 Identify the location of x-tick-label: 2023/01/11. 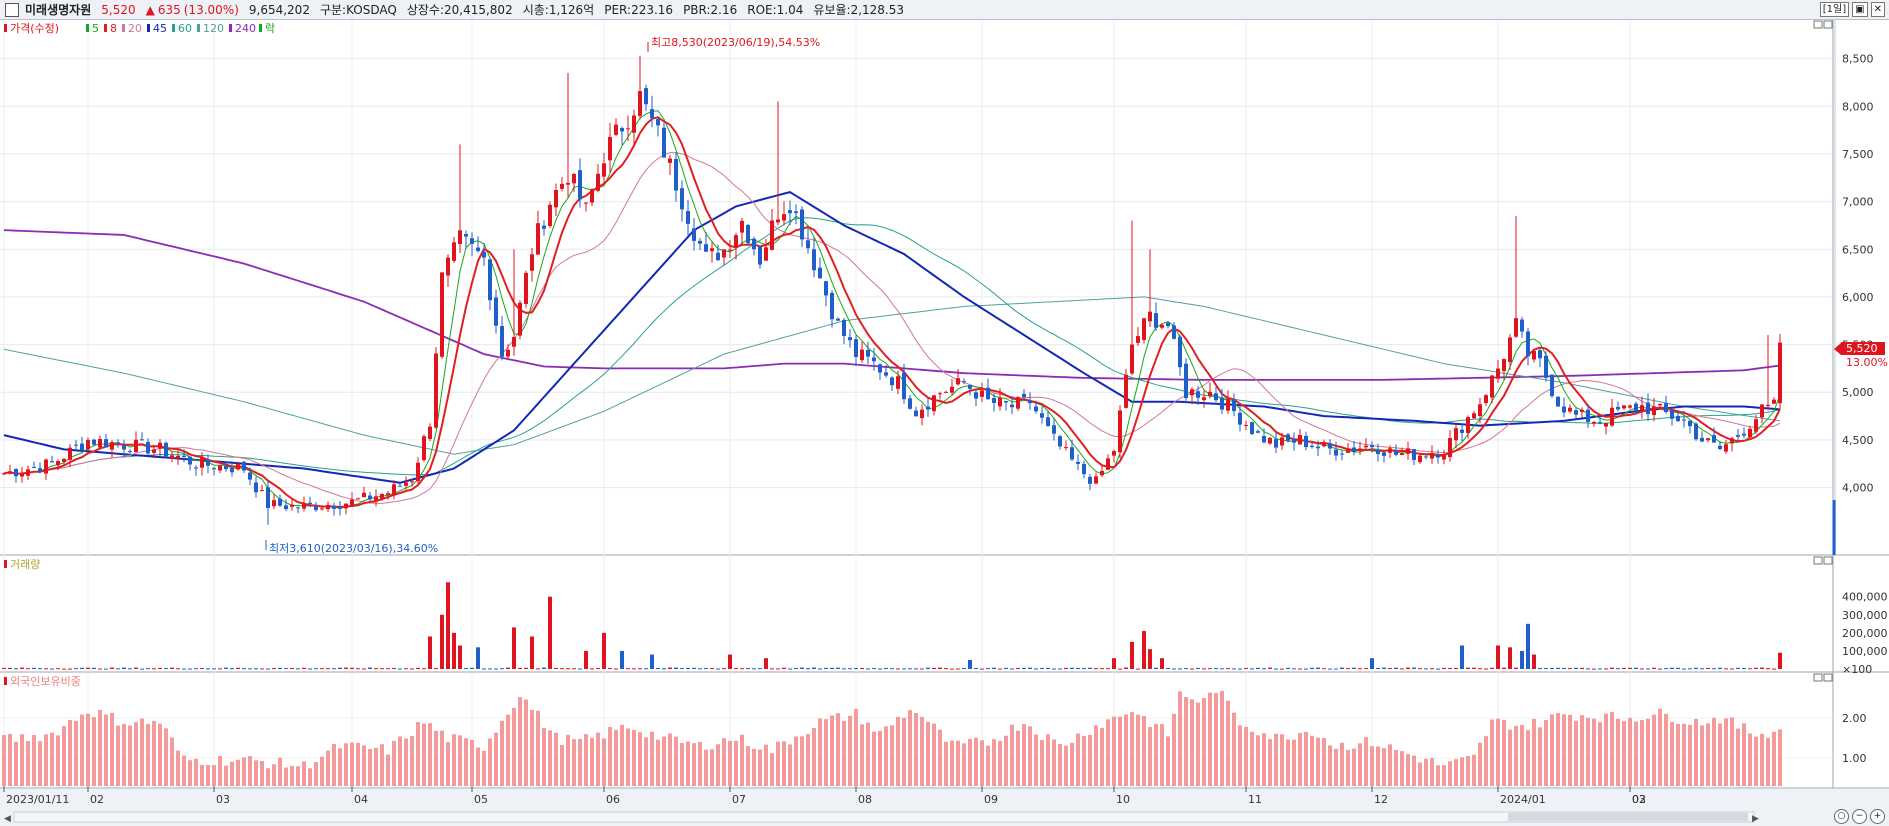
(37, 799).